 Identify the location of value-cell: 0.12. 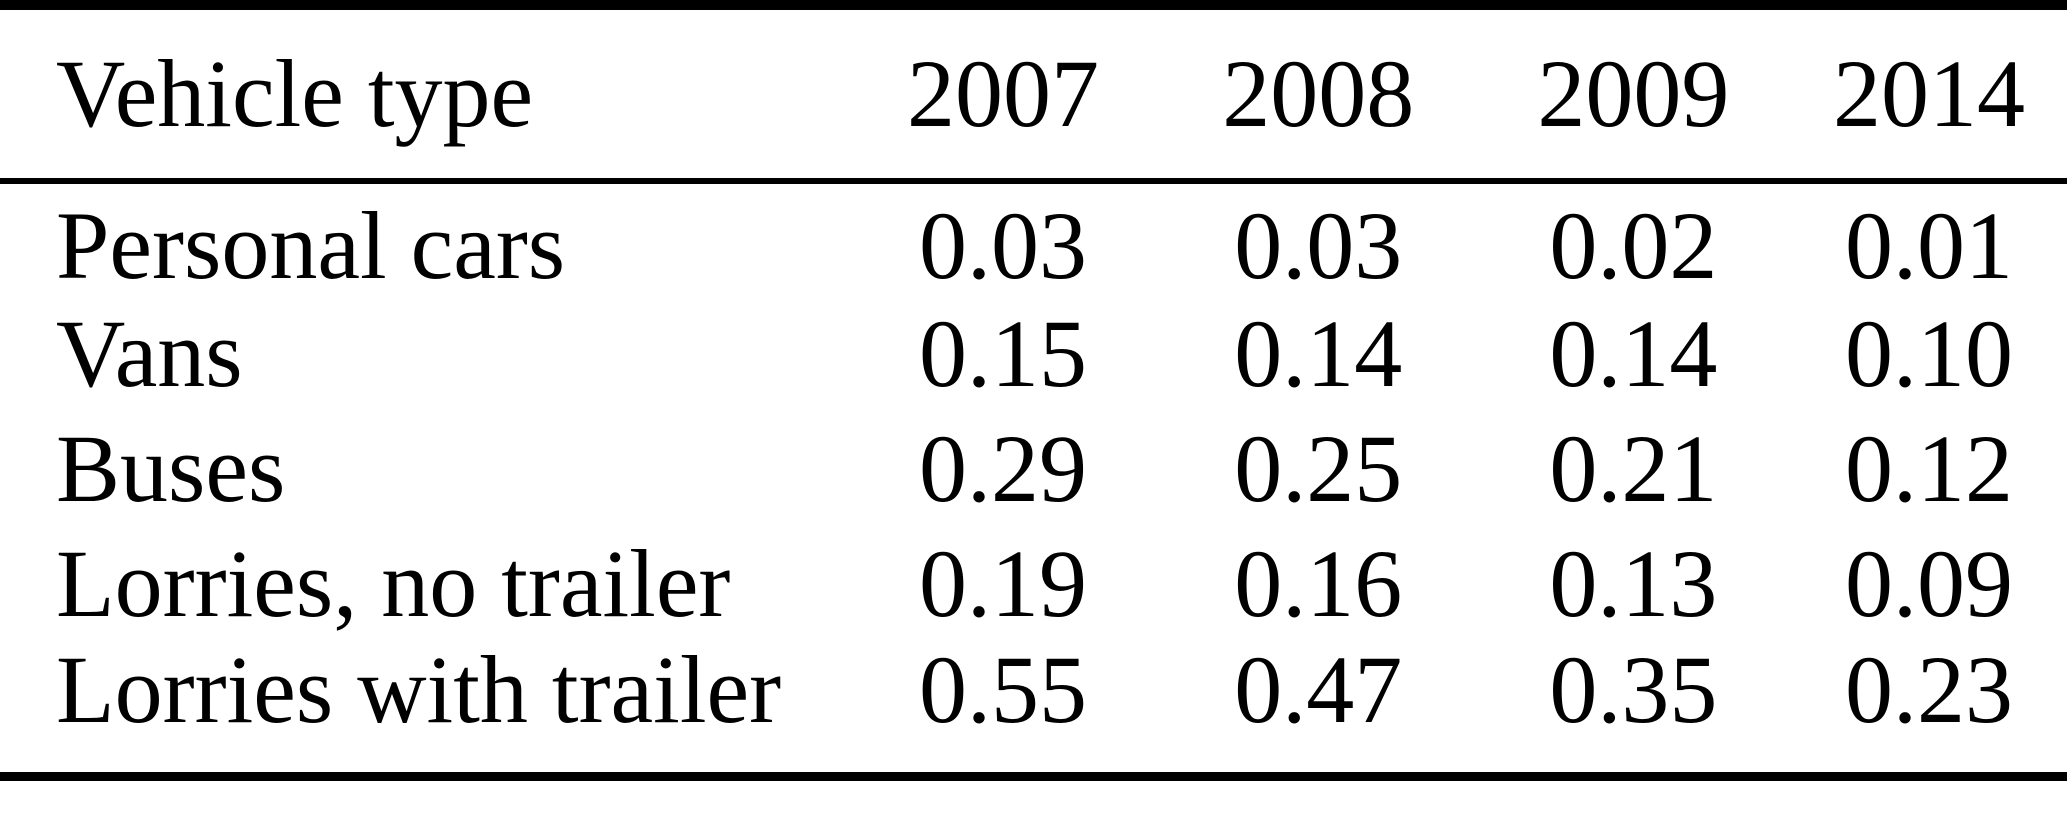
(1929, 468).